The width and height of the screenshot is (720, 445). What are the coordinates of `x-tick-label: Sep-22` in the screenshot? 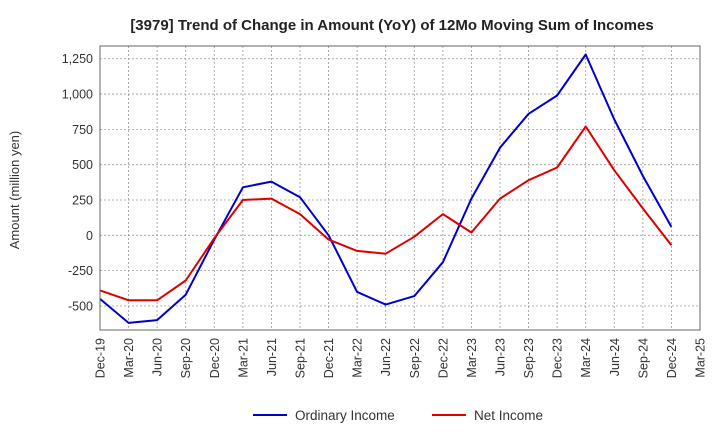 It's located at (415, 358).